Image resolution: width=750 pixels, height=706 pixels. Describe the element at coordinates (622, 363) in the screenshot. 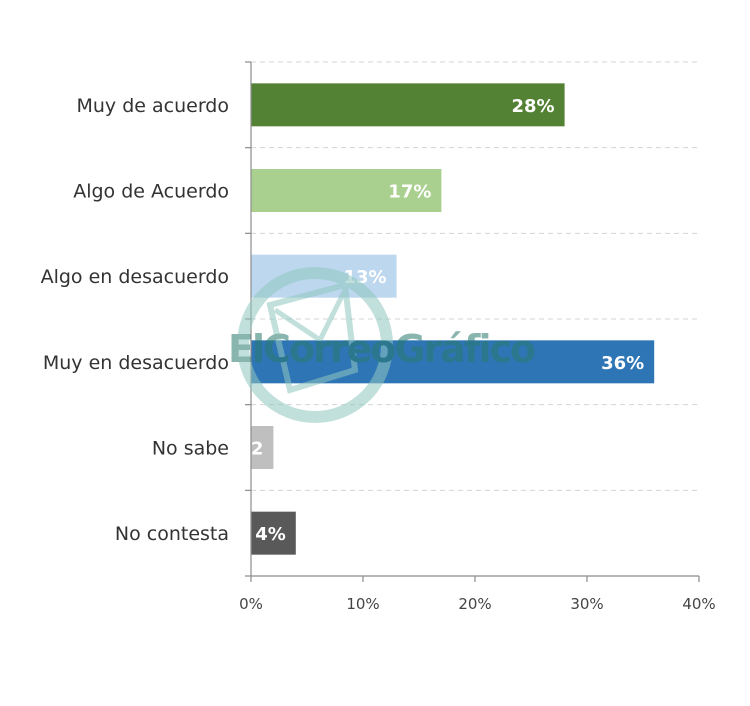

I see `data-label: 36%` at that location.